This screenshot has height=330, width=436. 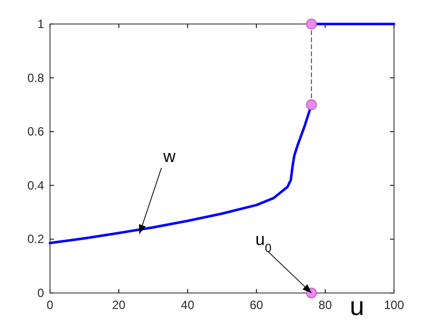 I want to click on x-tick-label: 40, so click(x=187, y=305).